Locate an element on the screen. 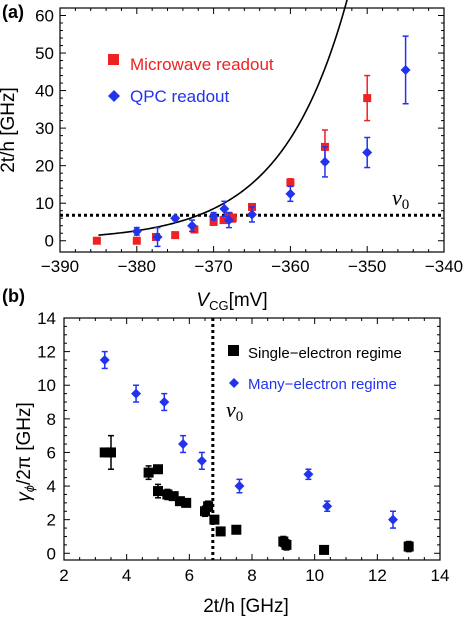 The image size is (469, 618). panel-a-ytick-label: 20 is located at coordinates (44, 166).